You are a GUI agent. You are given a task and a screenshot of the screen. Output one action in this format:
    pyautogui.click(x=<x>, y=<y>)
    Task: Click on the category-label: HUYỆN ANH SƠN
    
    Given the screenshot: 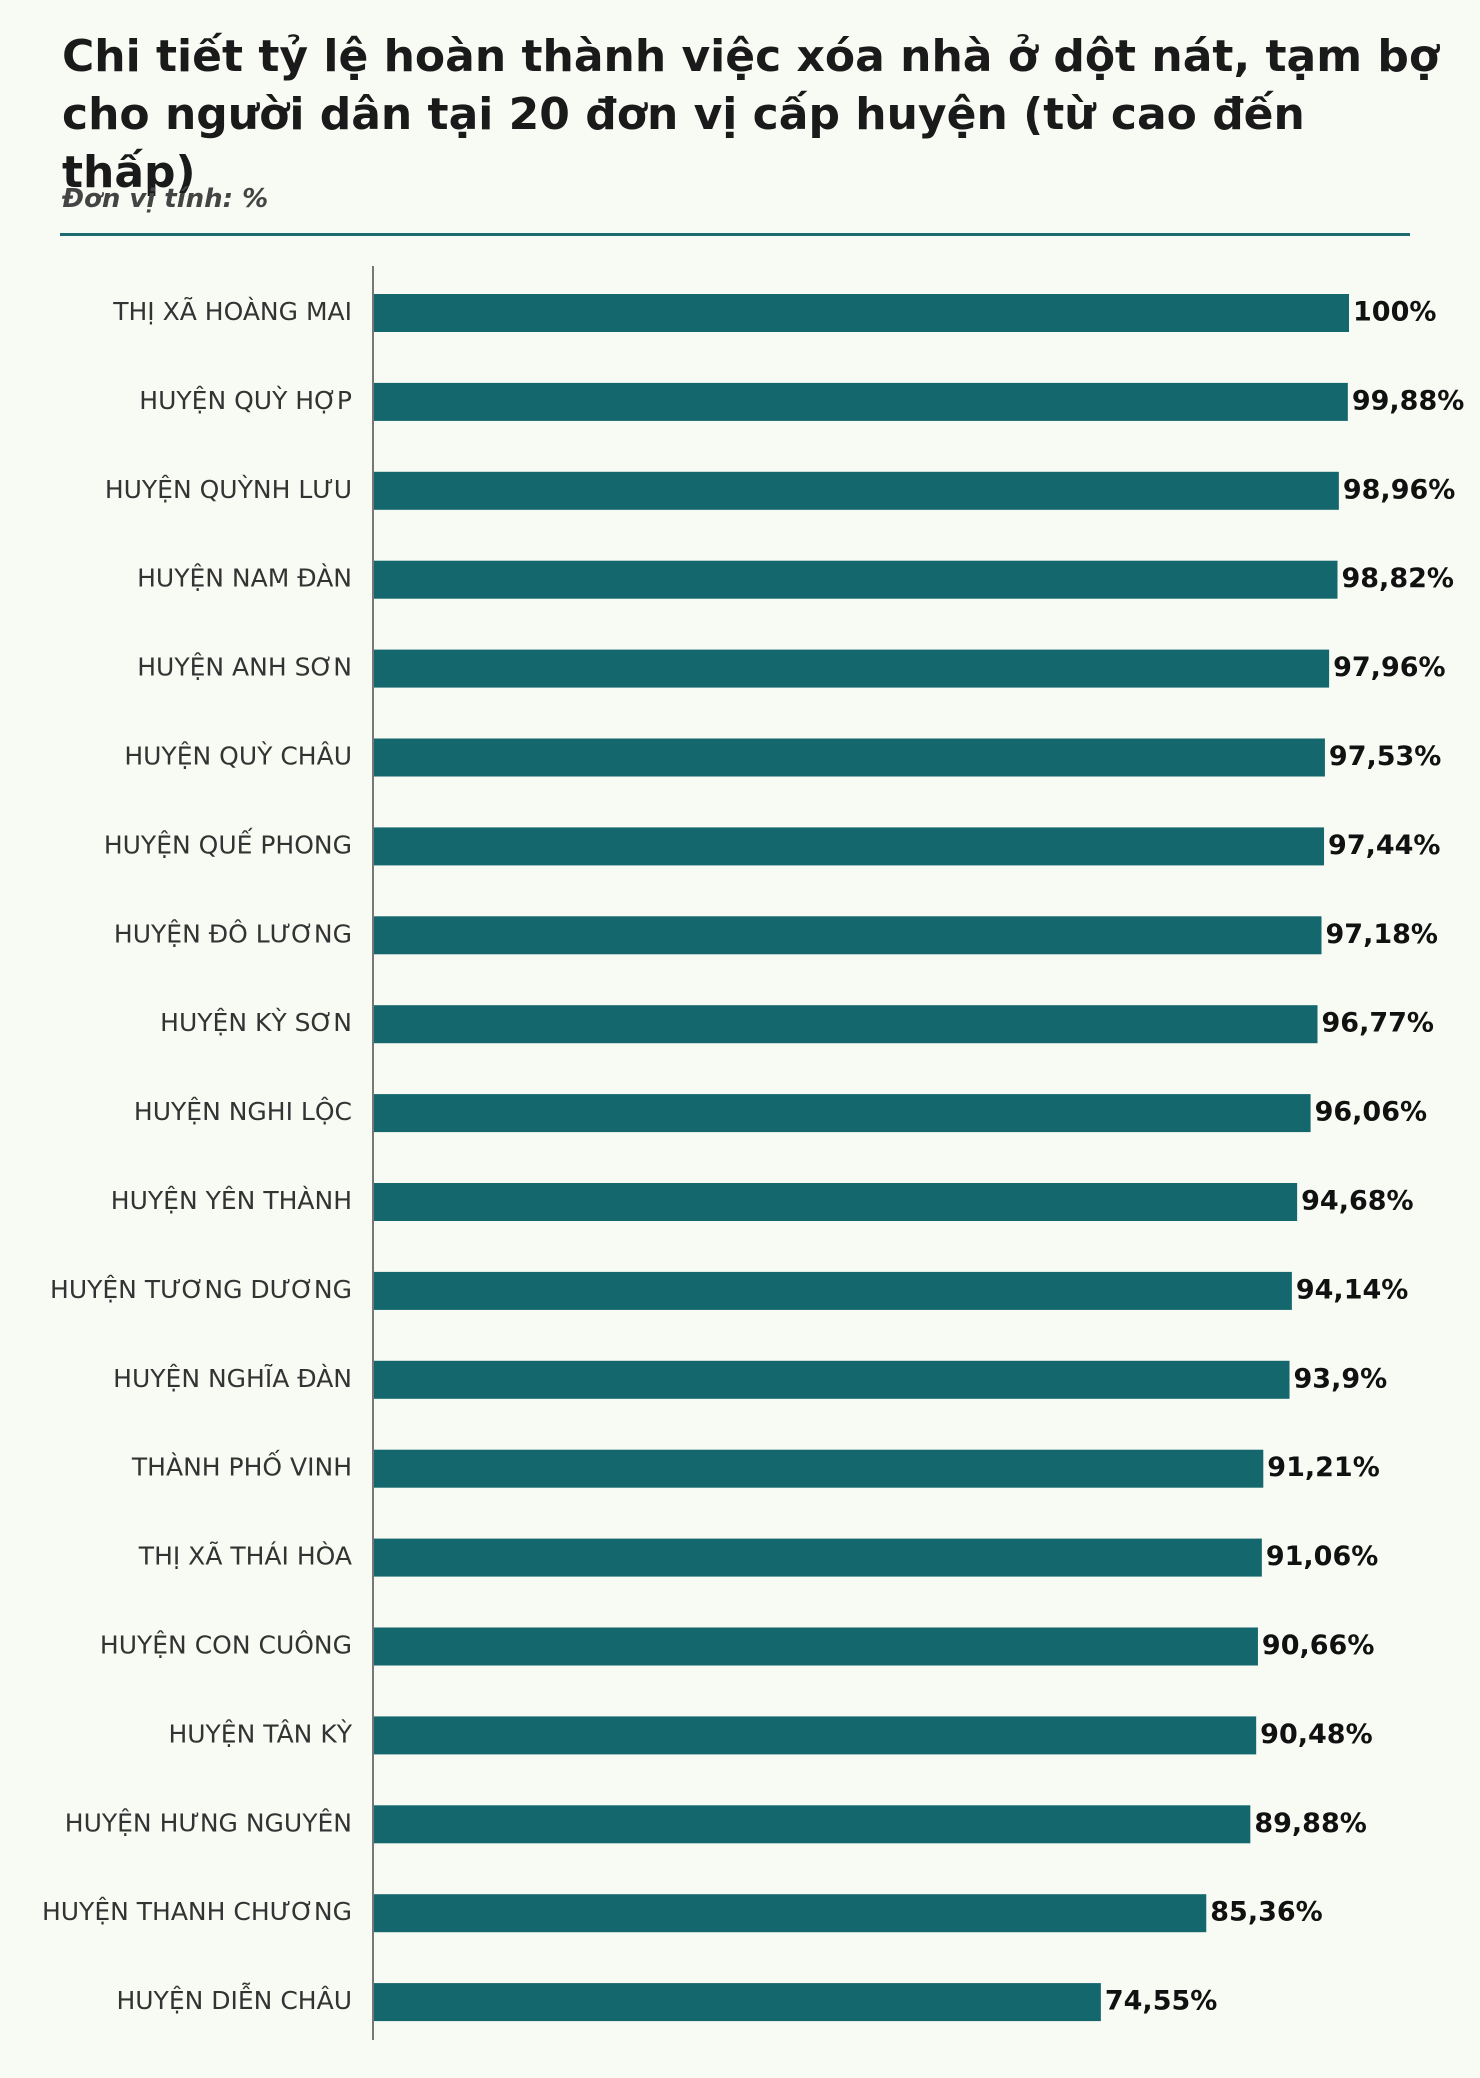 What is the action you would take?
    pyautogui.click(x=244, y=667)
    